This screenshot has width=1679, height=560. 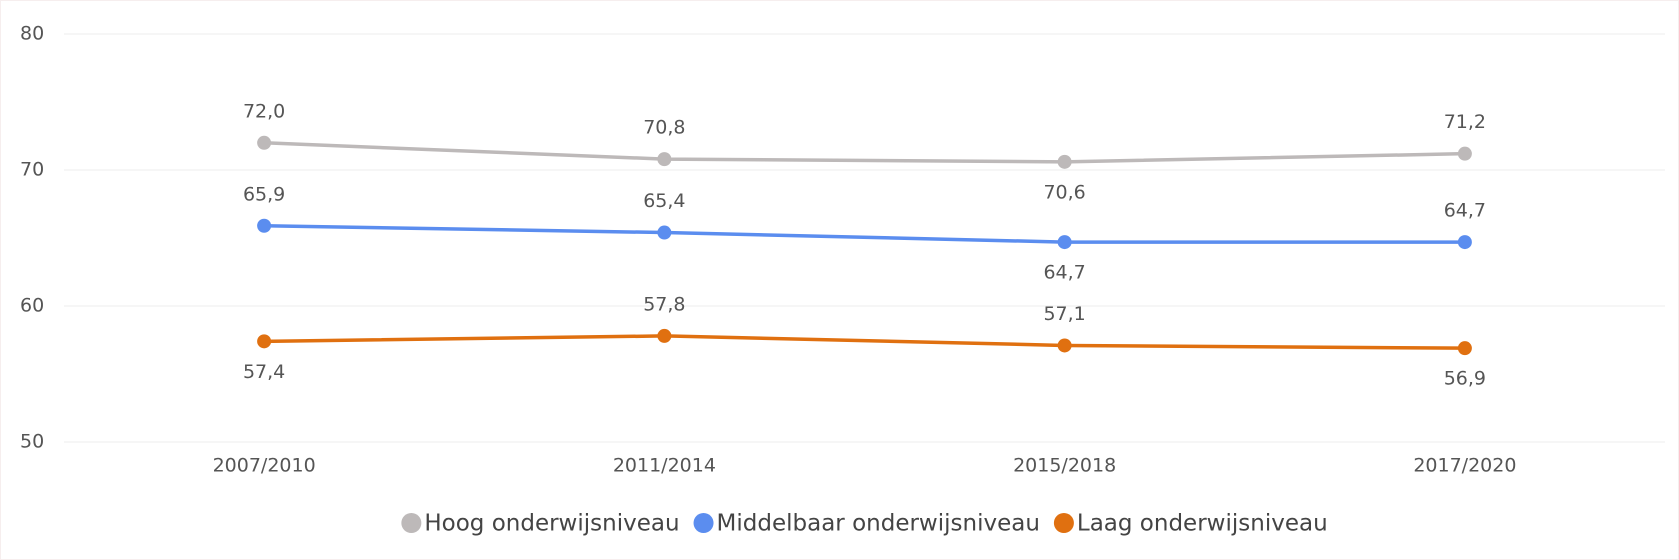 I want to click on x-tick-label: 2011/2014, so click(x=664, y=466).